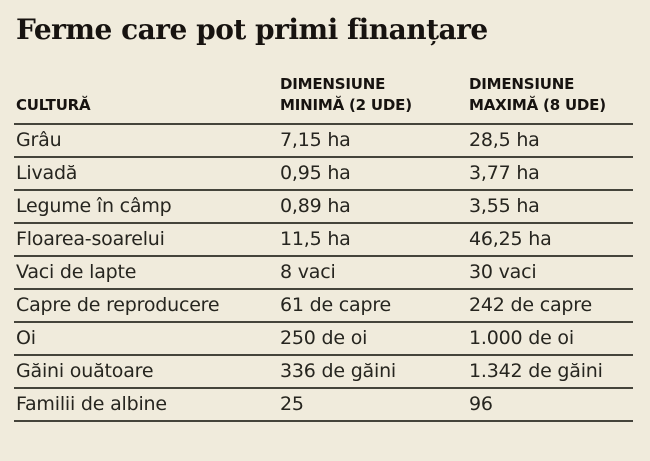 Image resolution: width=650 pixels, height=461 pixels. Describe the element at coordinates (550, 207) in the screenshot. I see `max-size-cell: 3,55 ha` at that location.